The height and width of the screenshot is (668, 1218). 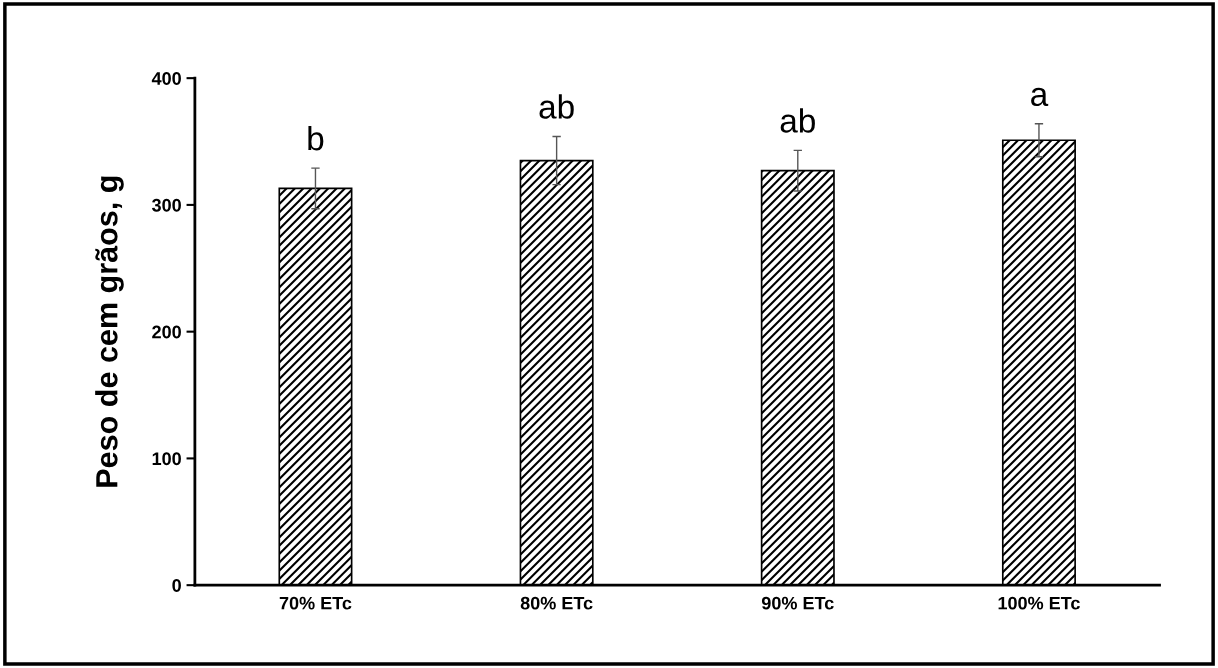 I want to click on y-tick-label: 300, so click(x=166, y=205).